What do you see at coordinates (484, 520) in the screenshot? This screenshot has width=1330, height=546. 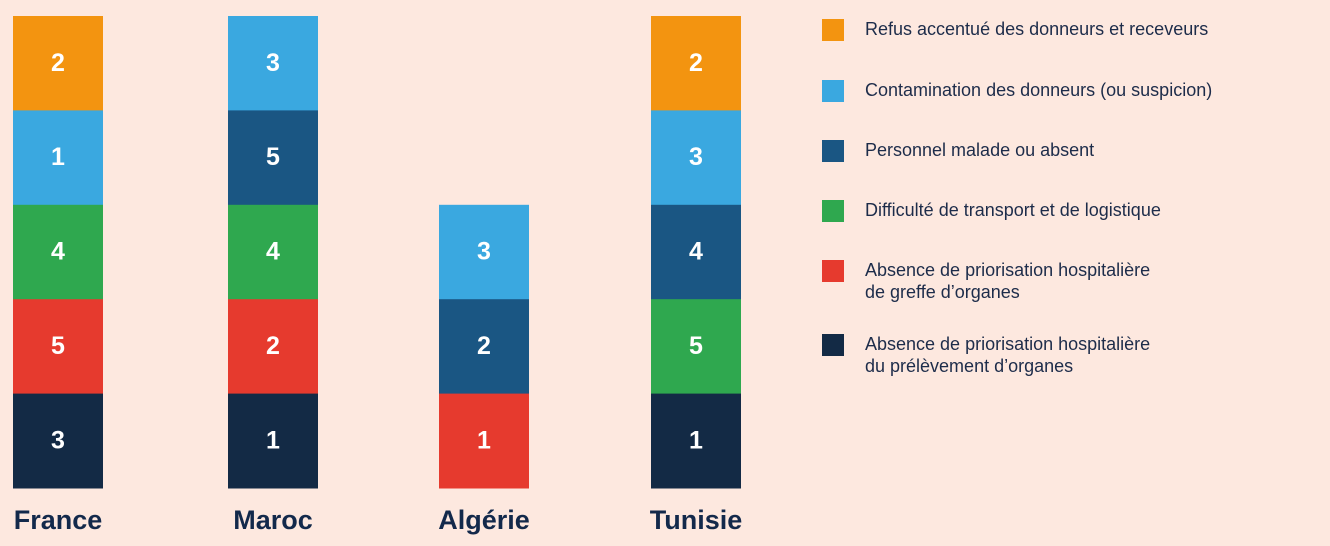 I see `country-label: Algérie` at bounding box center [484, 520].